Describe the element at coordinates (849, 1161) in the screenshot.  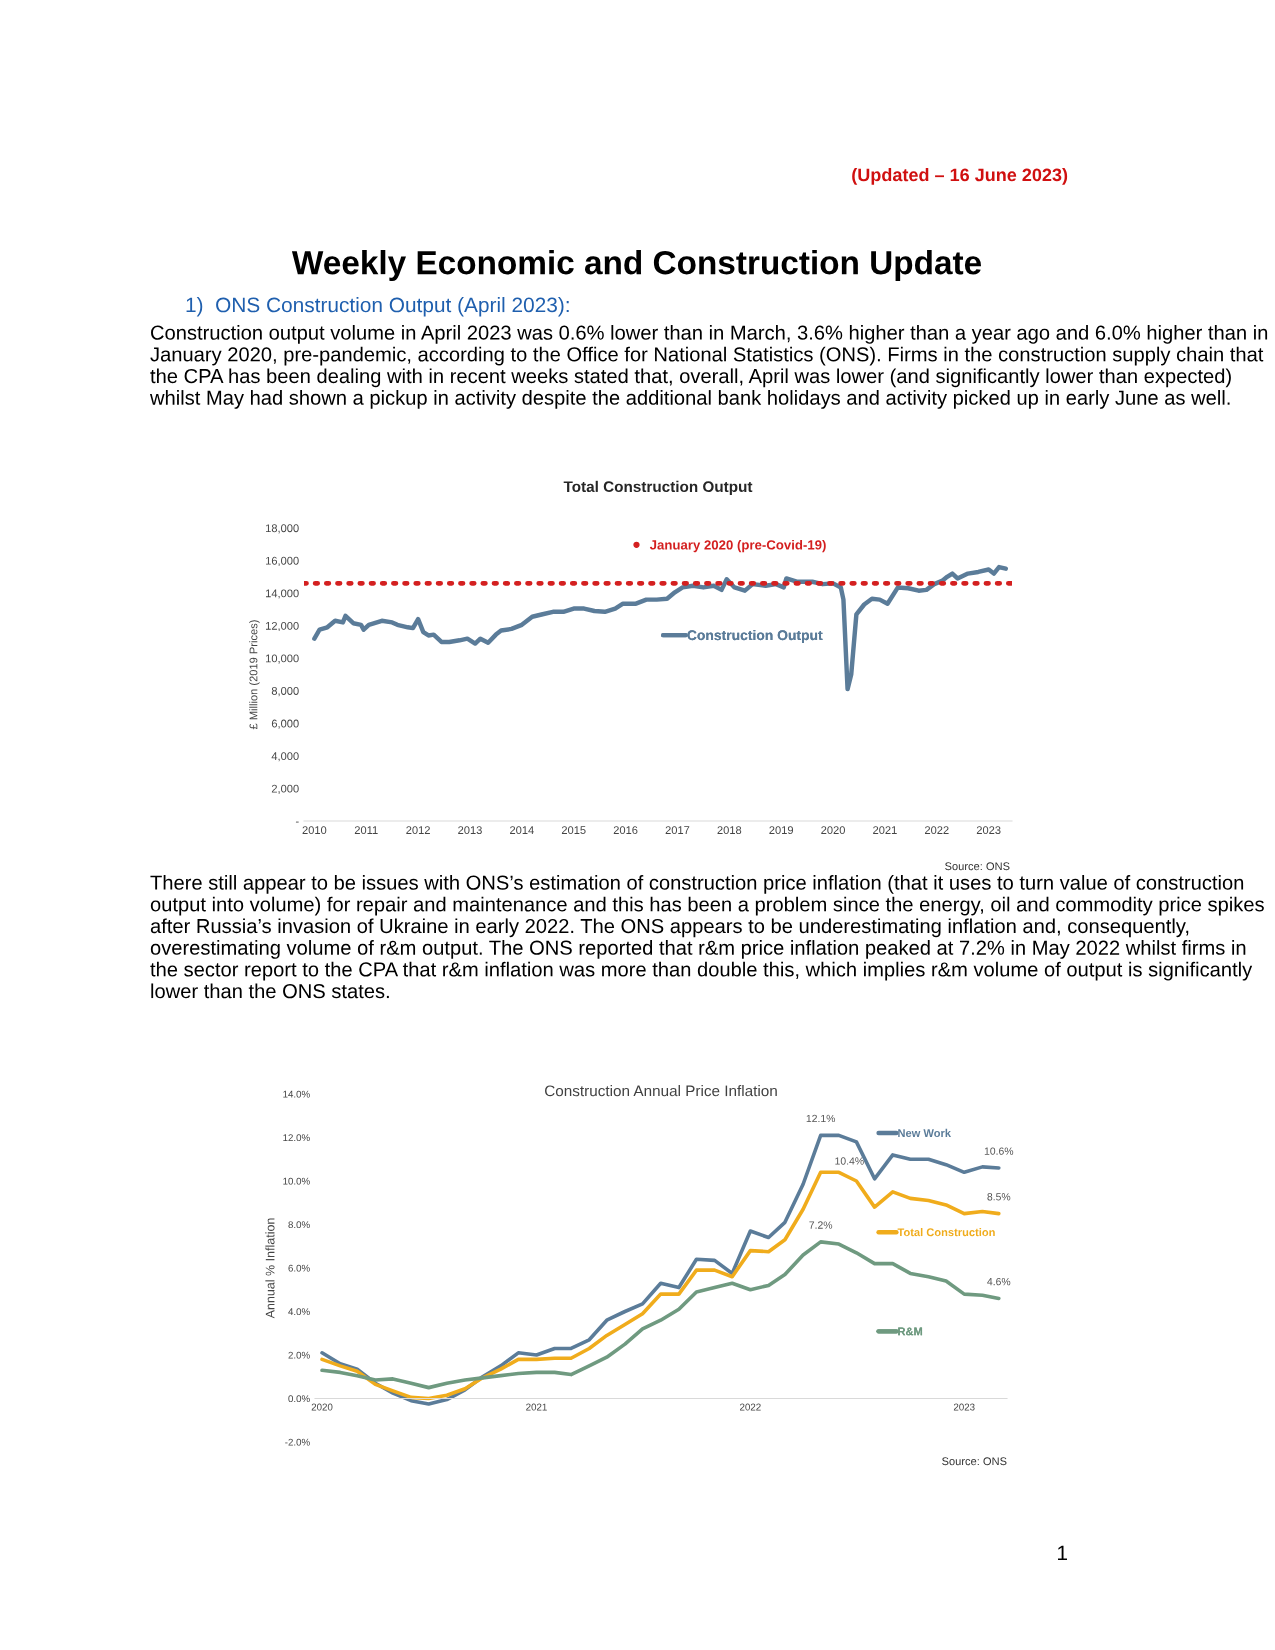
I see `annotation: 10.4%` at that location.